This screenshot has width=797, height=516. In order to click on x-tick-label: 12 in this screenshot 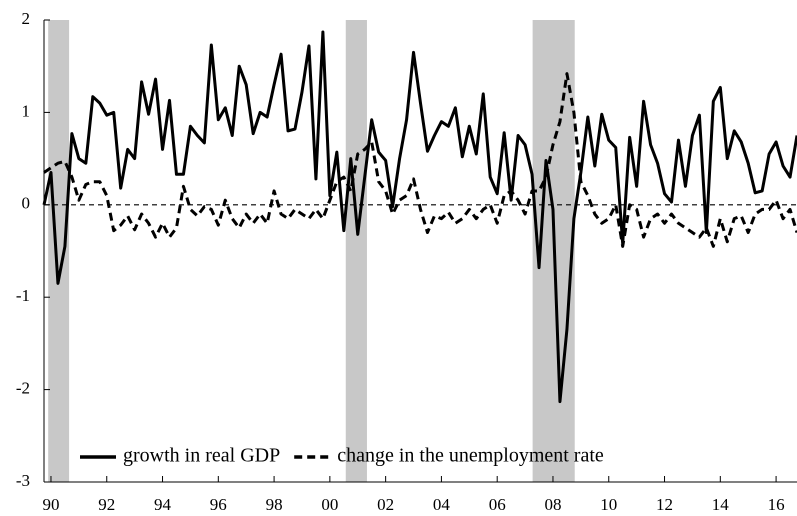, I will do `click(664, 504)`.